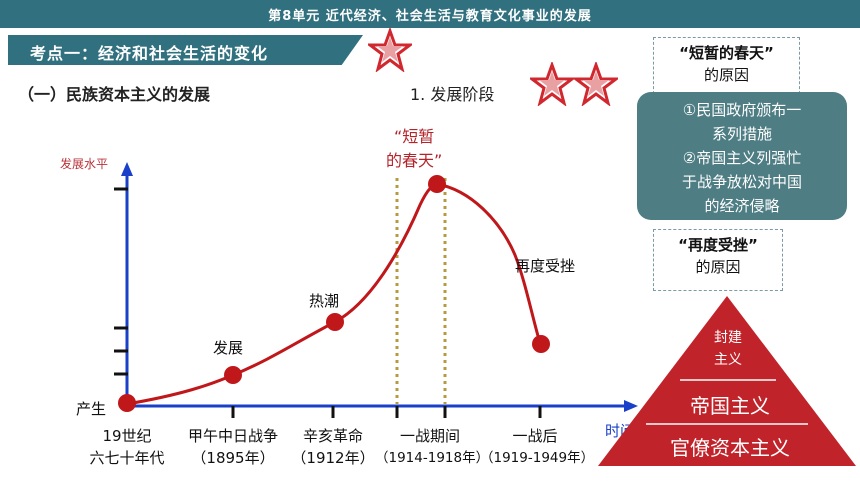 Image resolution: width=860 pixels, height=484 pixels. What do you see at coordinates (535, 436) in the screenshot?
I see `x-label-5-line1: 一战后` at bounding box center [535, 436].